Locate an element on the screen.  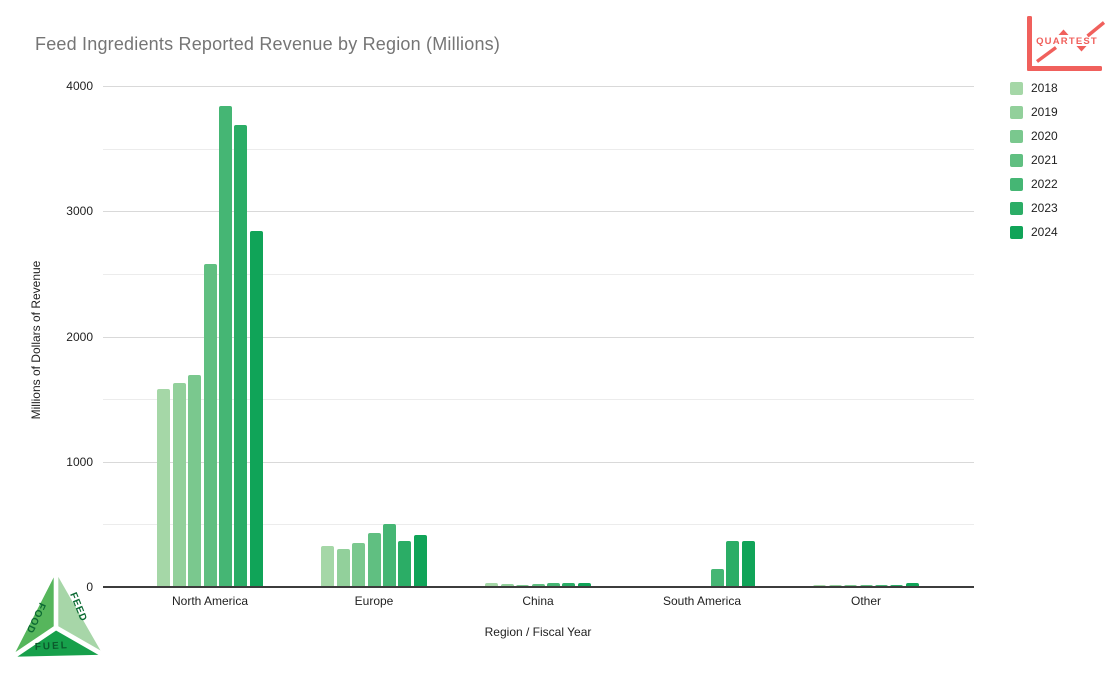
bar-2023-china is located at coordinates (569, 584).